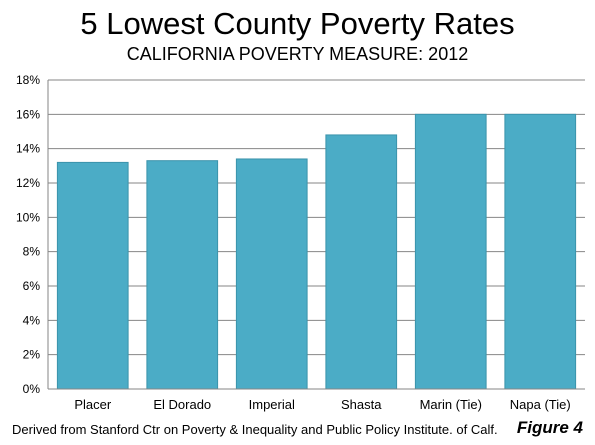  Describe the element at coordinates (28, 149) in the screenshot. I see `y-tick-label: 14%` at that location.